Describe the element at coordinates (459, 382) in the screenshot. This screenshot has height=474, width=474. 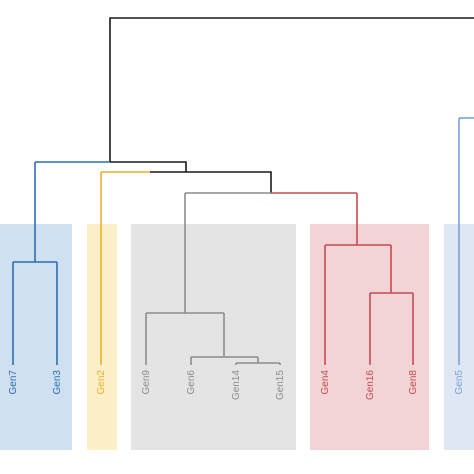
I see `leaf-label-gen5: Gen5` at that location.